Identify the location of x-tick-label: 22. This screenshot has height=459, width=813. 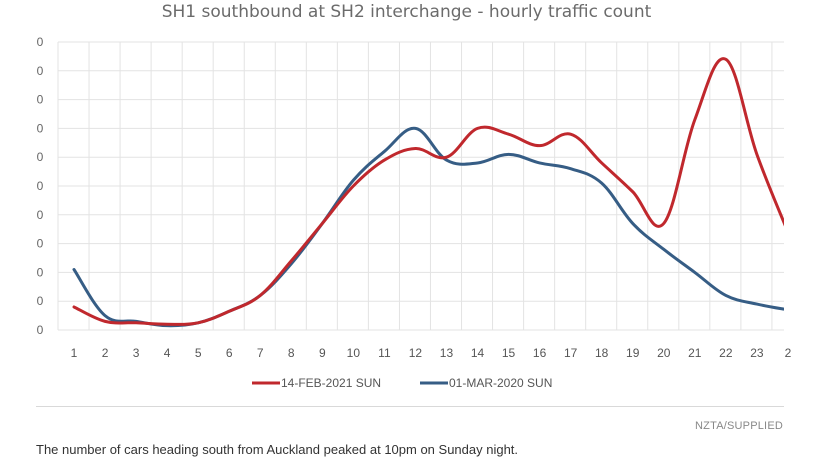
(726, 353).